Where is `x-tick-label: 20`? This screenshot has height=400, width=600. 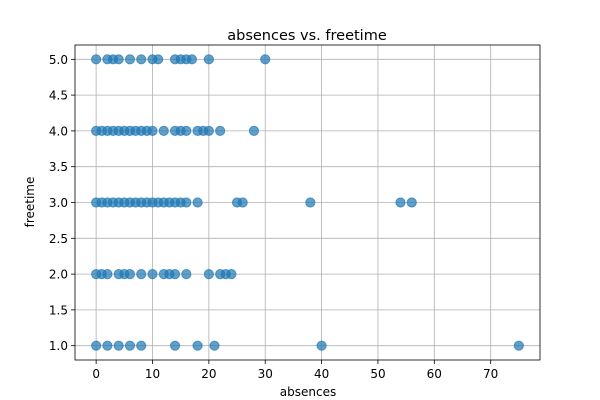
x-tick-label: 20 is located at coordinates (208, 374).